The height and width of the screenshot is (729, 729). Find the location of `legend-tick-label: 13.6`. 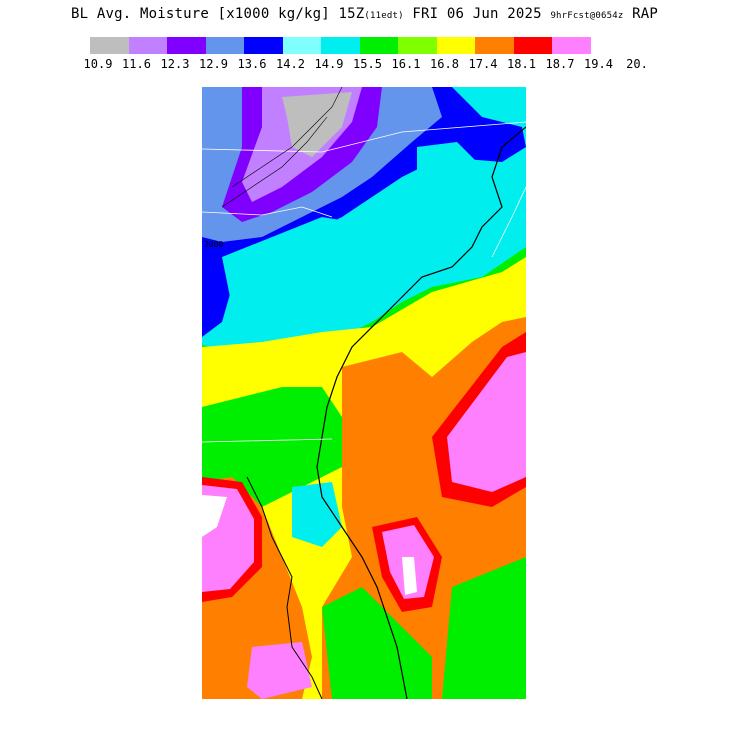

legend-tick-label: 13.6 is located at coordinates (252, 64).